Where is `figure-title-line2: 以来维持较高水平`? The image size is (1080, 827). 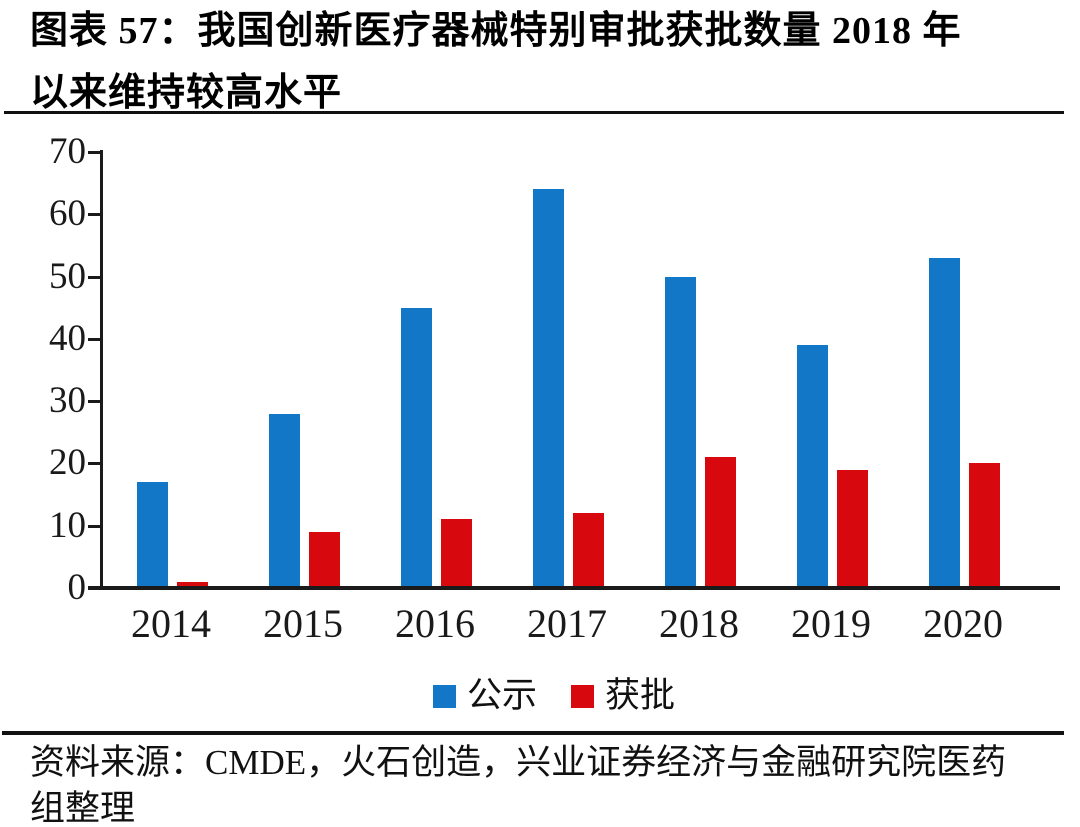
figure-title-line2: 以来维持较高水平 is located at coordinates (186, 93).